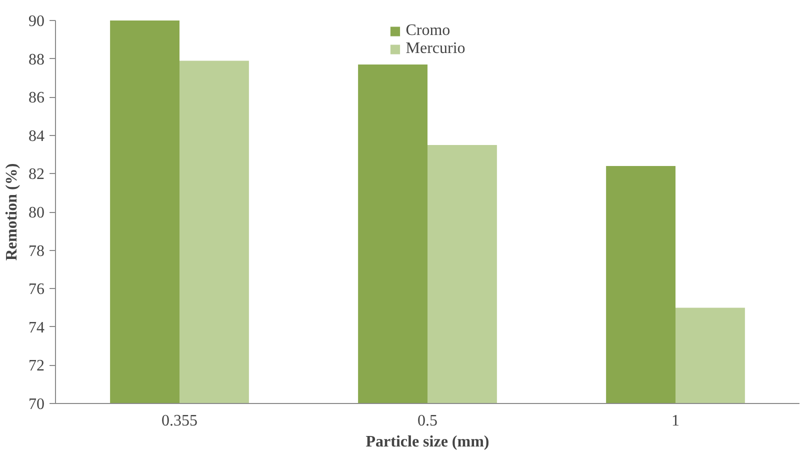 The height and width of the screenshot is (453, 804). Describe the element at coordinates (36, 366) in the screenshot. I see `y-tick-label: 72` at that location.